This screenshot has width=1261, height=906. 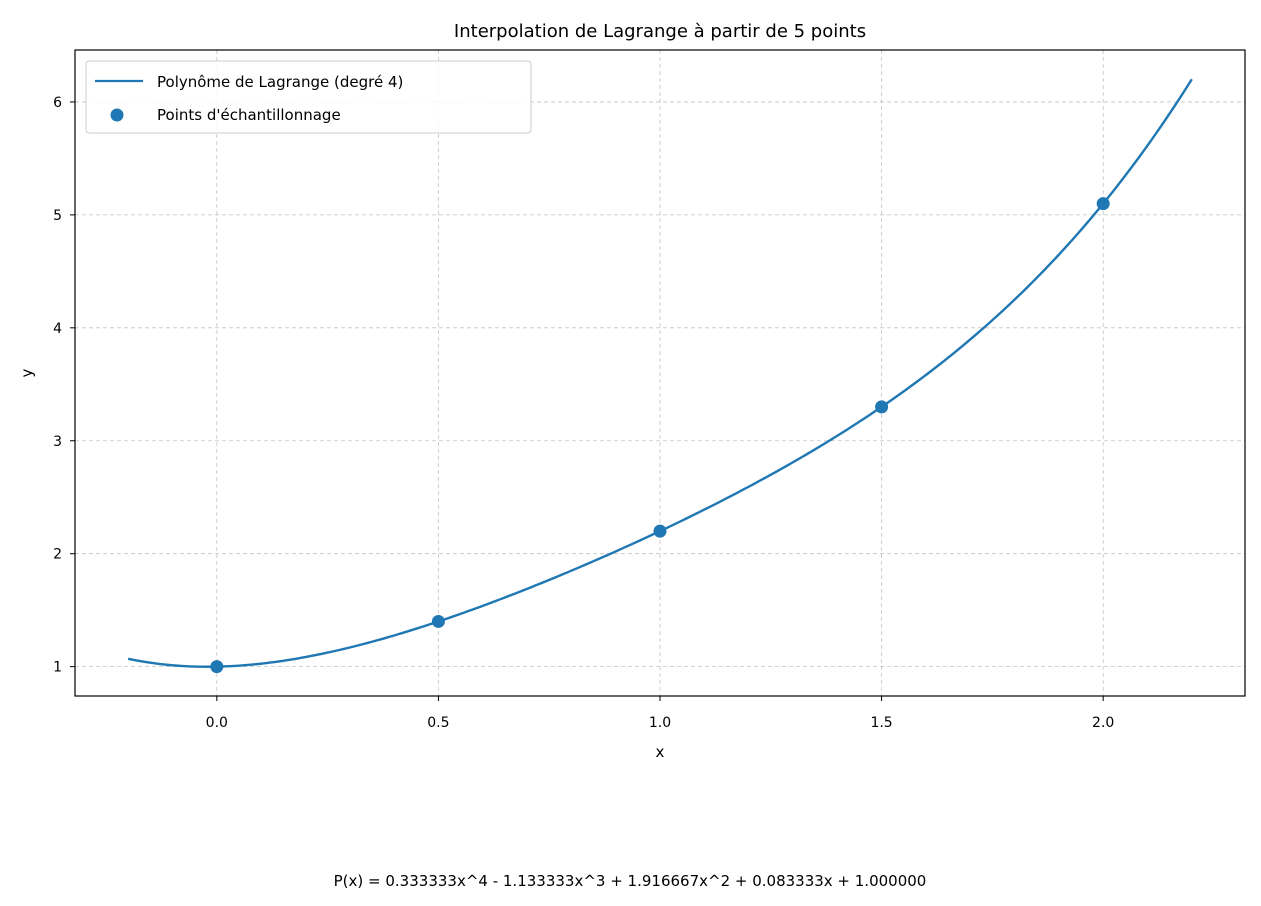 What do you see at coordinates (1103, 723) in the screenshot?
I see `x-tick-label: 2.0` at bounding box center [1103, 723].